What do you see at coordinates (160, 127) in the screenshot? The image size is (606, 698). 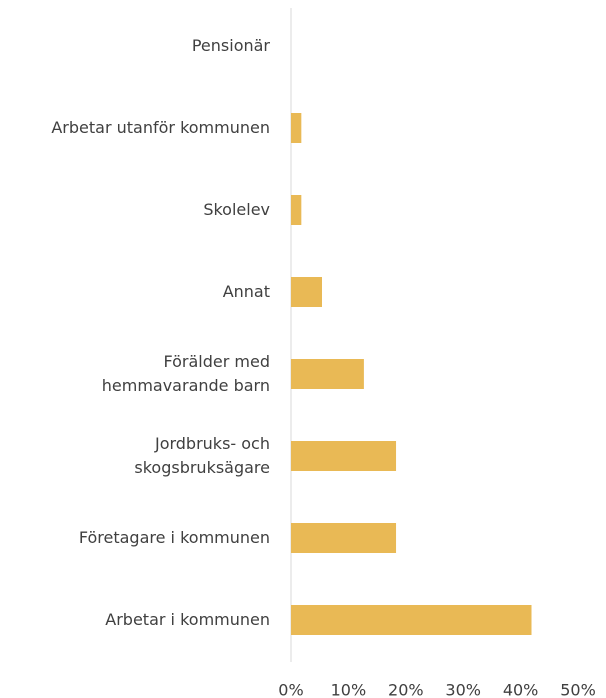 I see `y-tick-label: Arbetar utanför kommunen` at bounding box center [160, 127].